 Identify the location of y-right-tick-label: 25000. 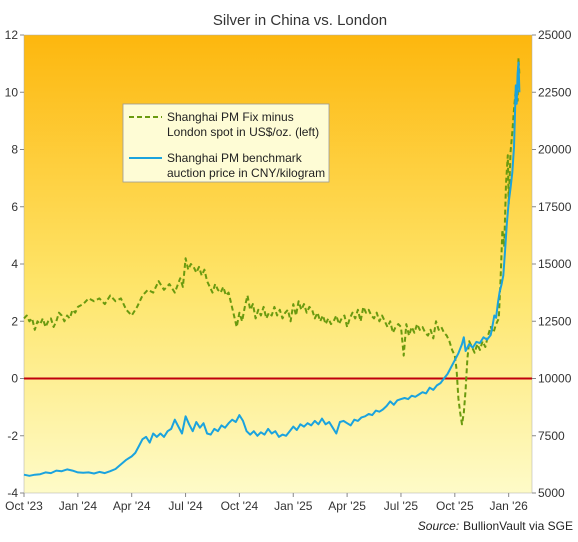
(555, 35).